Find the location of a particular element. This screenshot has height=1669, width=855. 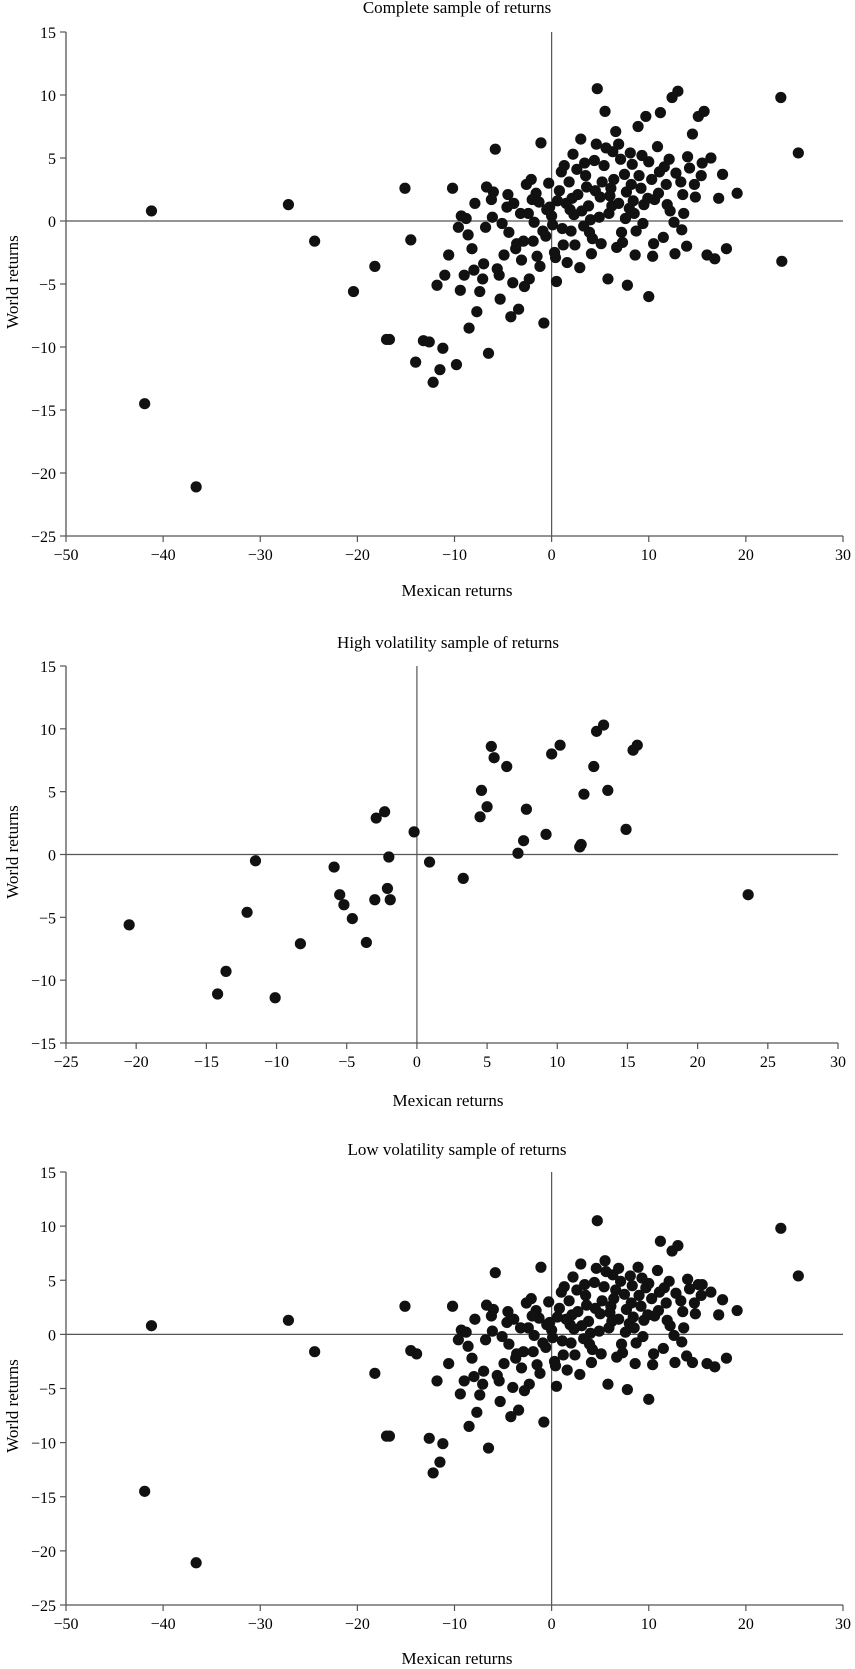

y-tick-label: −25 is located at coordinates (43, 1606).